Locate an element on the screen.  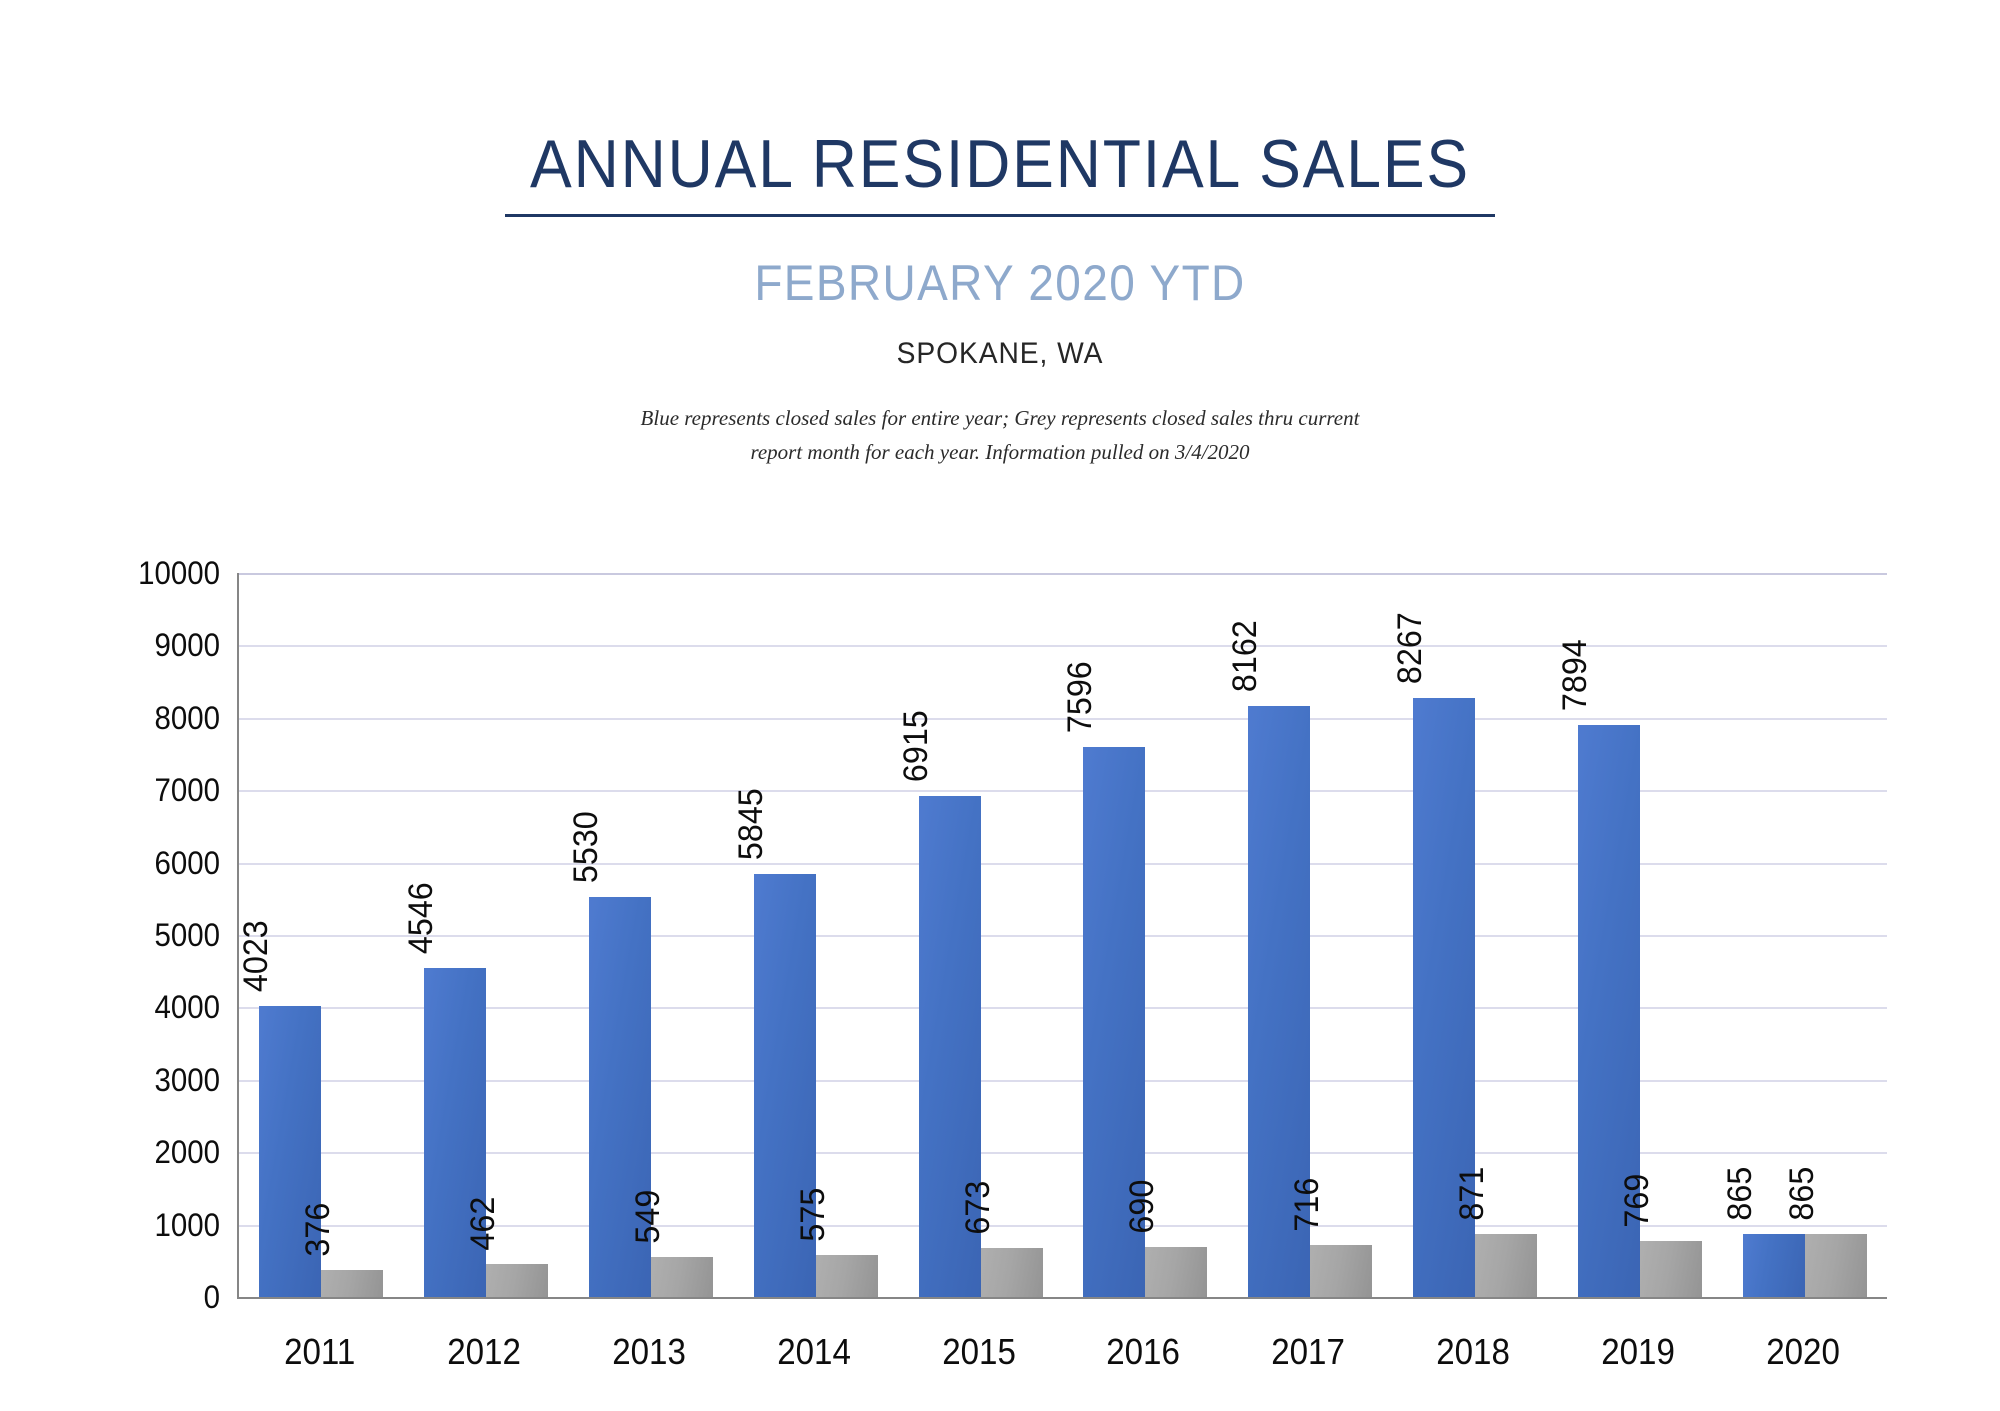
bar-slot: 769 is located at coordinates (1660, 935).